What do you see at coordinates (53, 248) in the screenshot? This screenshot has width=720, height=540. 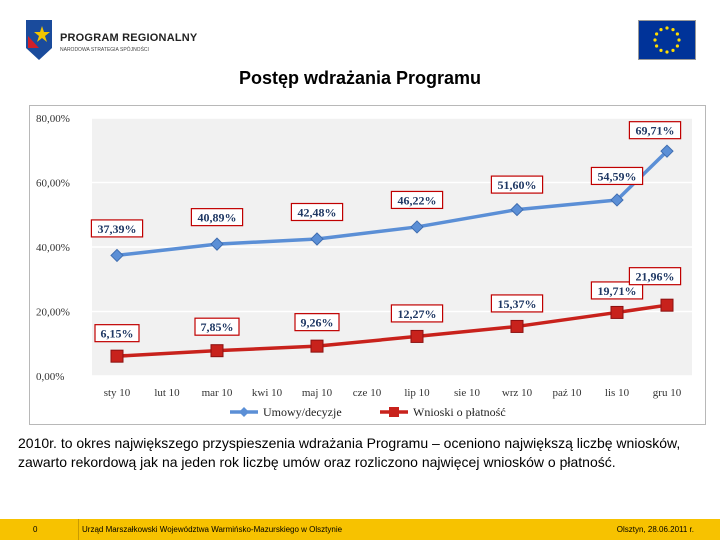 I see `y-tick-label: 40,00%` at bounding box center [53, 248].